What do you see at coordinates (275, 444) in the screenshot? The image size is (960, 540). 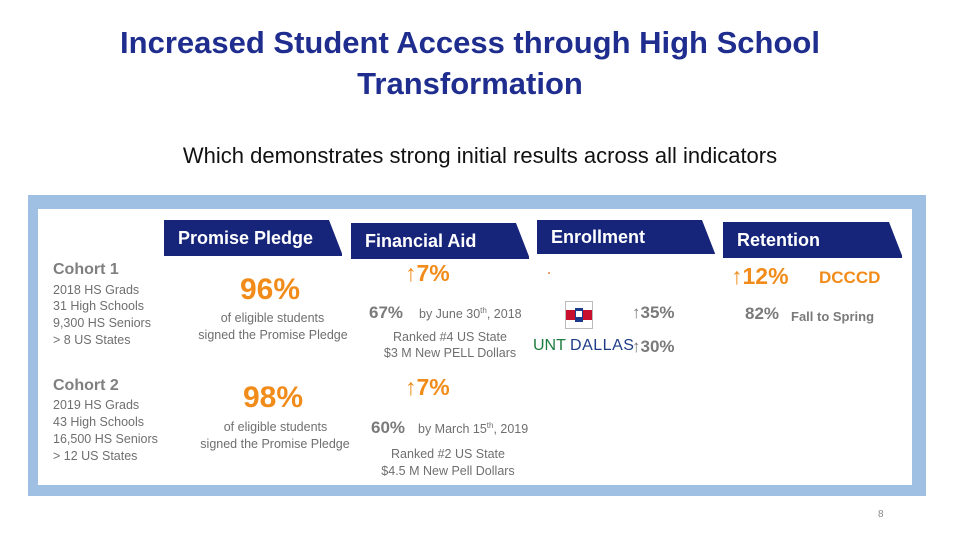 I see `cohort-2-pledge-text: signed the Promise Pledge` at bounding box center [275, 444].